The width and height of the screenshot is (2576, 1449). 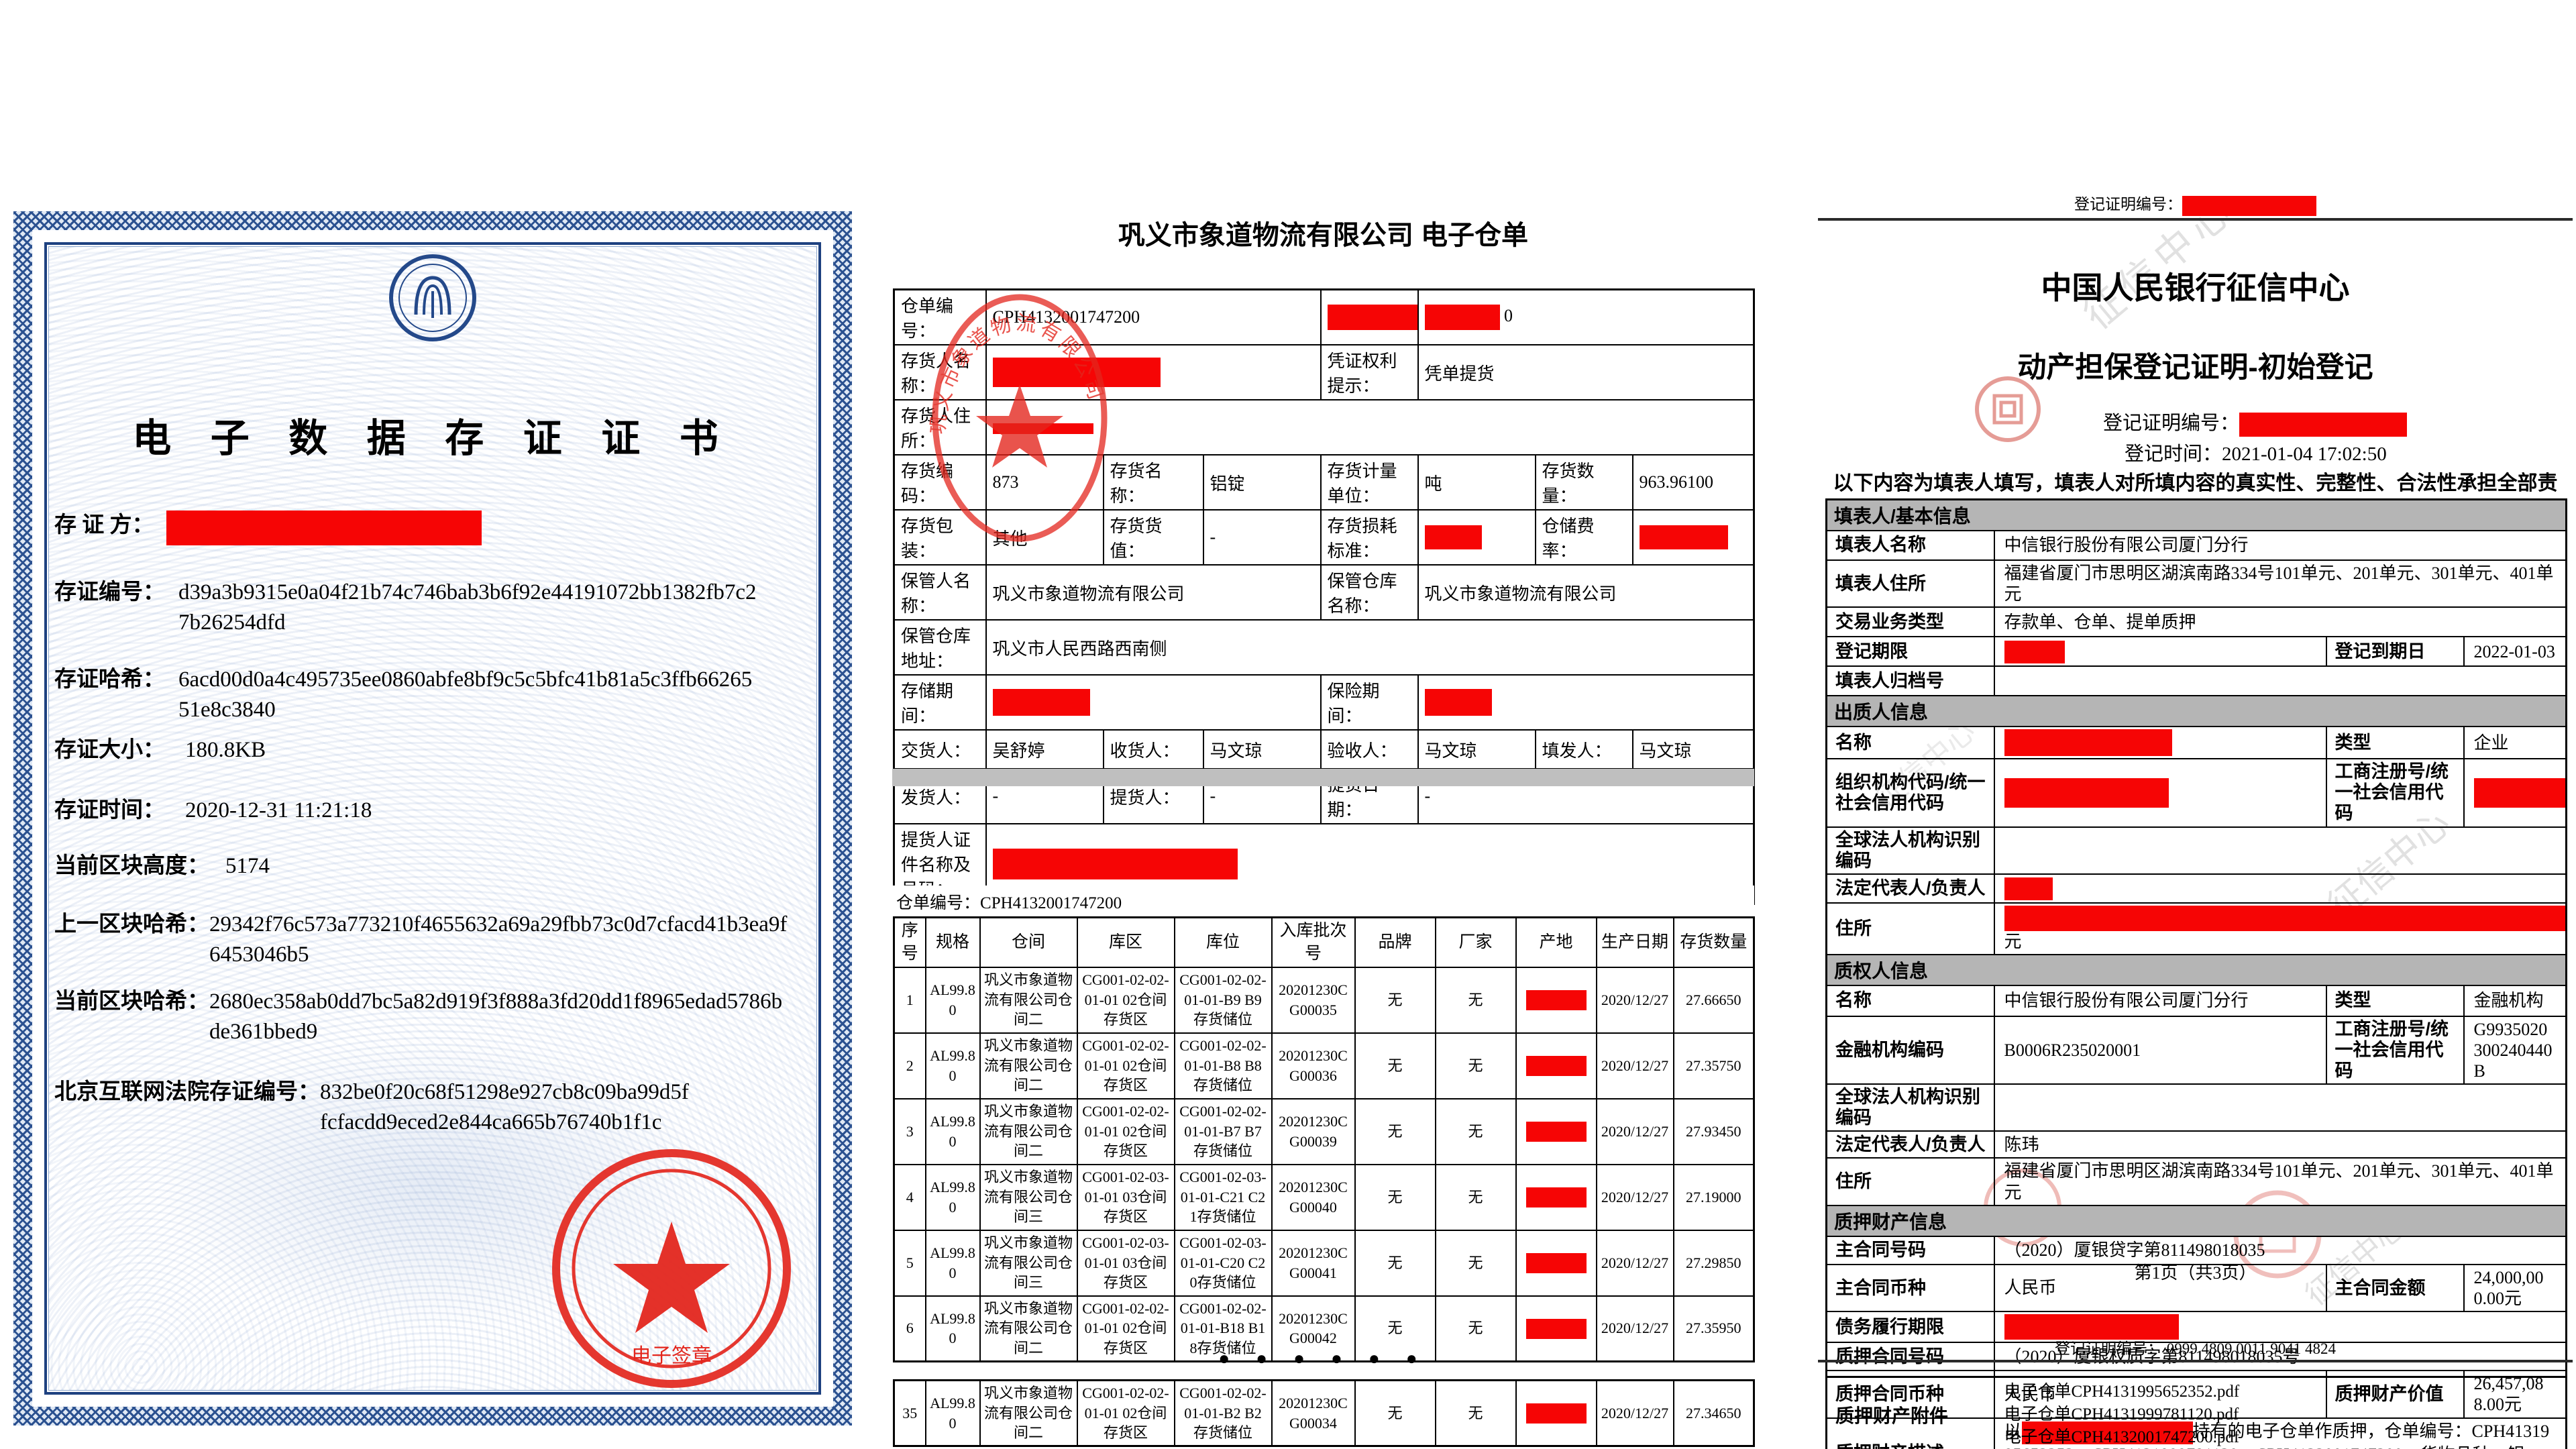 What do you see at coordinates (909, 1131) in the screenshot?
I see `table-cell: 3` at bounding box center [909, 1131].